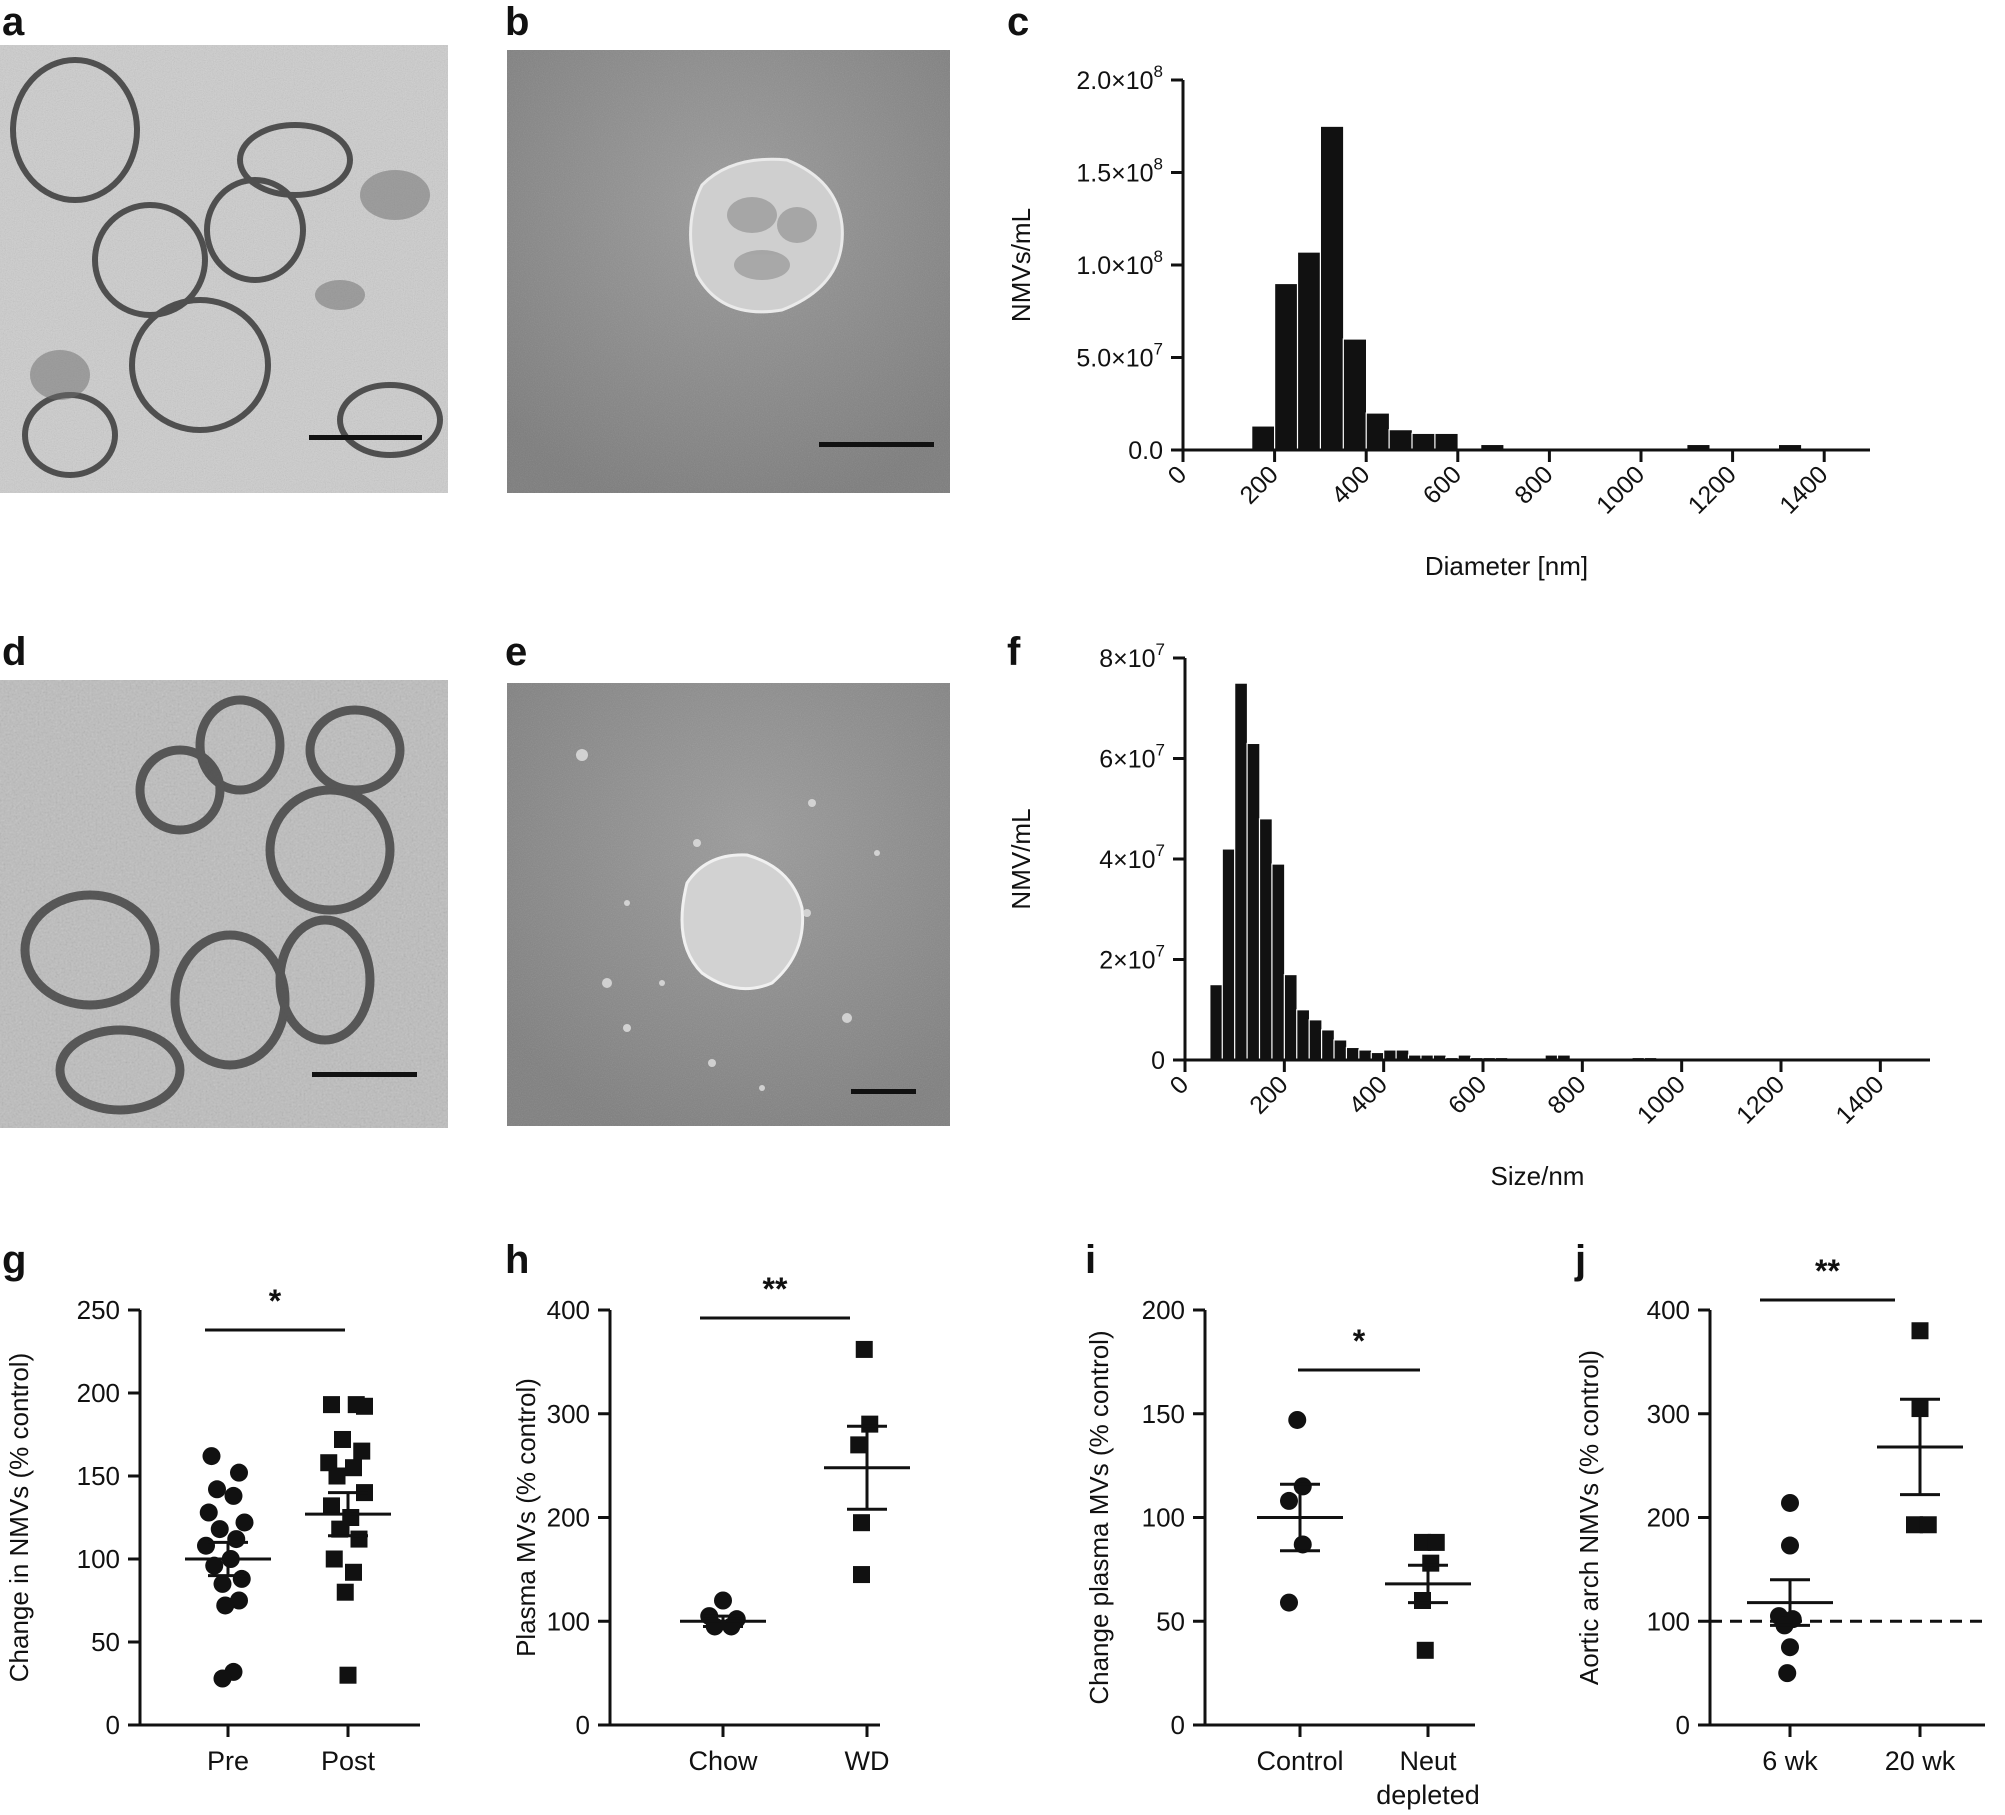 The height and width of the screenshot is (1815, 2005). What do you see at coordinates (1533, 484) in the screenshot?
I see `x-tick-label-c: 800` at bounding box center [1533, 484].